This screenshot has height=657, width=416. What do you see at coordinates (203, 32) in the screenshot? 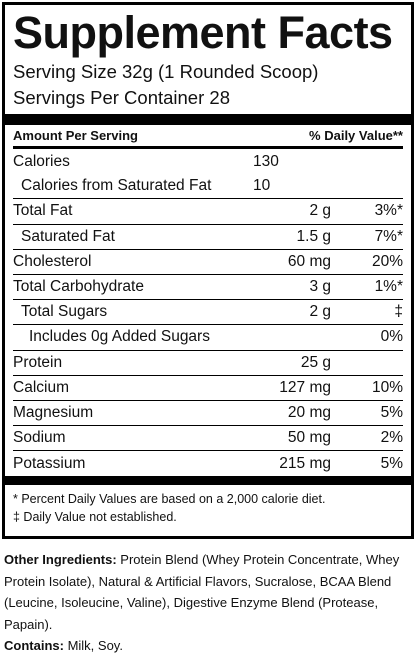
I see `panel-title: Supplement Facts` at bounding box center [203, 32].